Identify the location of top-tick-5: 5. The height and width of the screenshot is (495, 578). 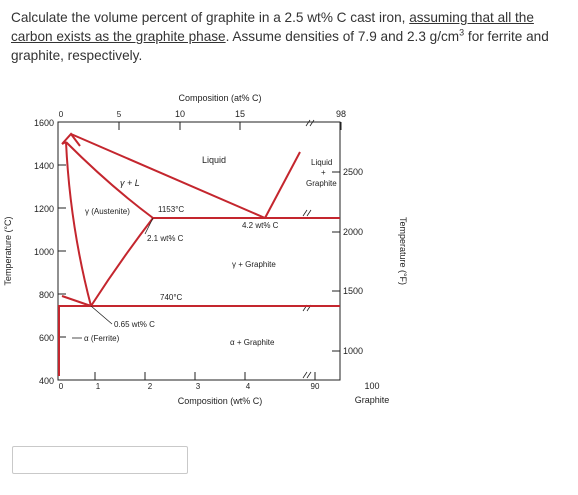
(119, 114).